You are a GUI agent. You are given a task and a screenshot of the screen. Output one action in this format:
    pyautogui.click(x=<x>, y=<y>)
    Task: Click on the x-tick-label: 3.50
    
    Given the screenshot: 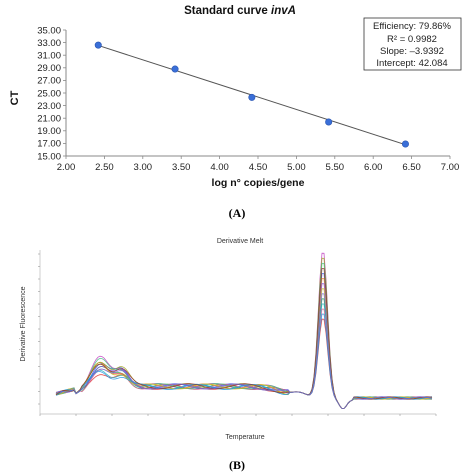 What is the action you would take?
    pyautogui.click(x=181, y=167)
    